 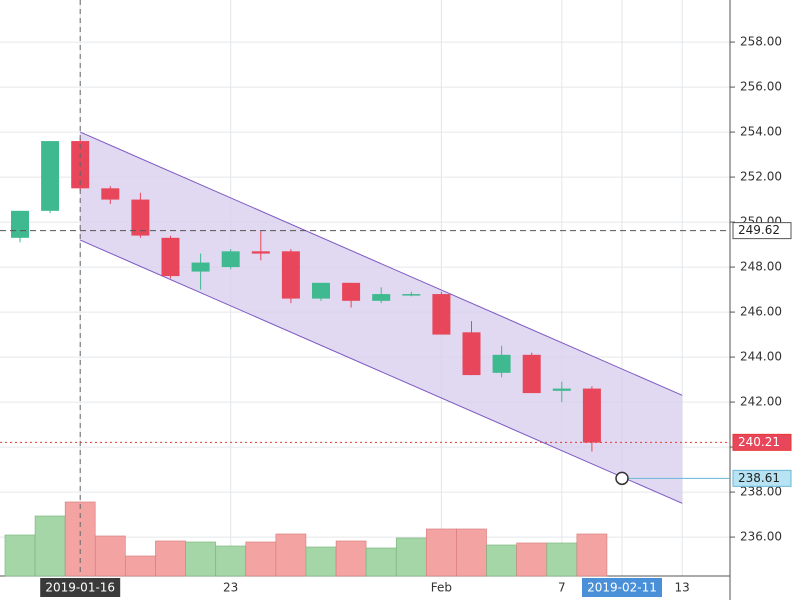 What do you see at coordinates (761, 132) in the screenshot?
I see `y-tick-label: 254.00` at bounding box center [761, 132].